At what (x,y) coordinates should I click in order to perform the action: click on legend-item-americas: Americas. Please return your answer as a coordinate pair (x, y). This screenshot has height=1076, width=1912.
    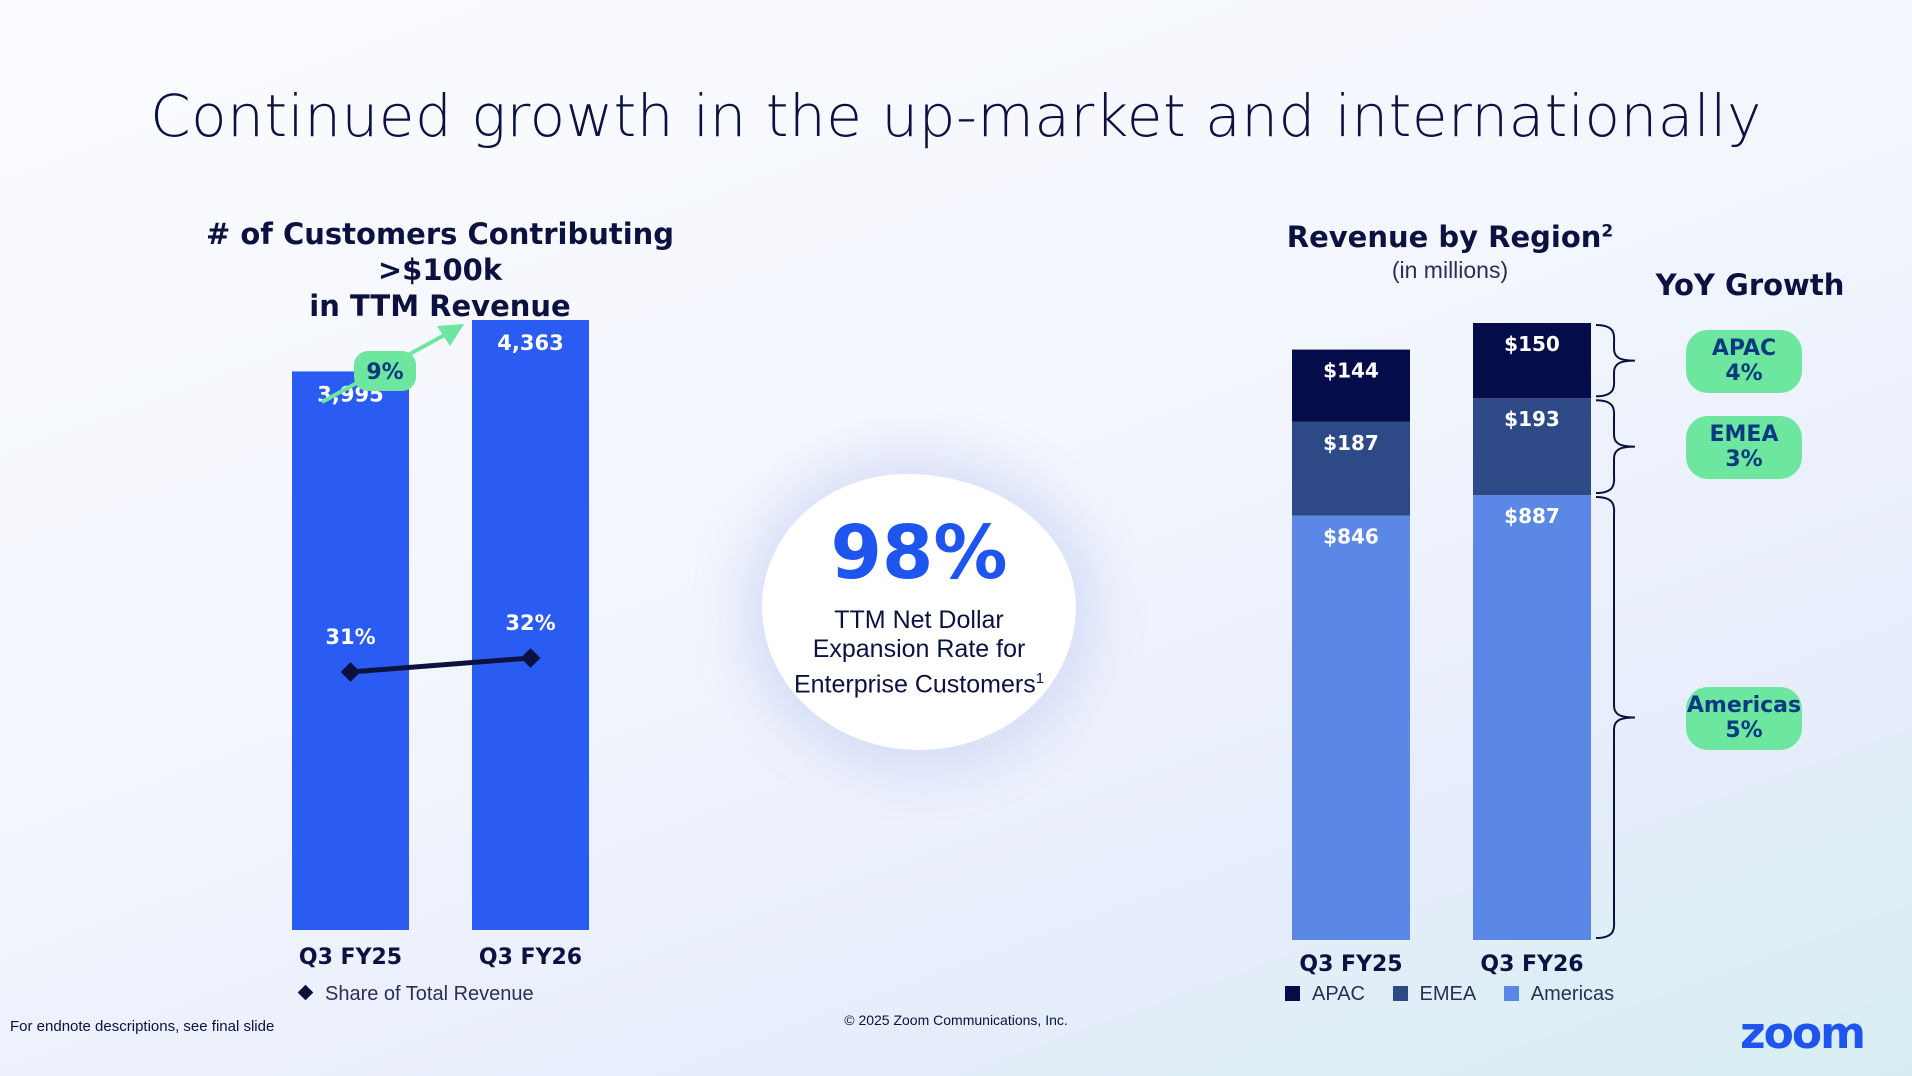
    Looking at the image, I should click on (1559, 994).